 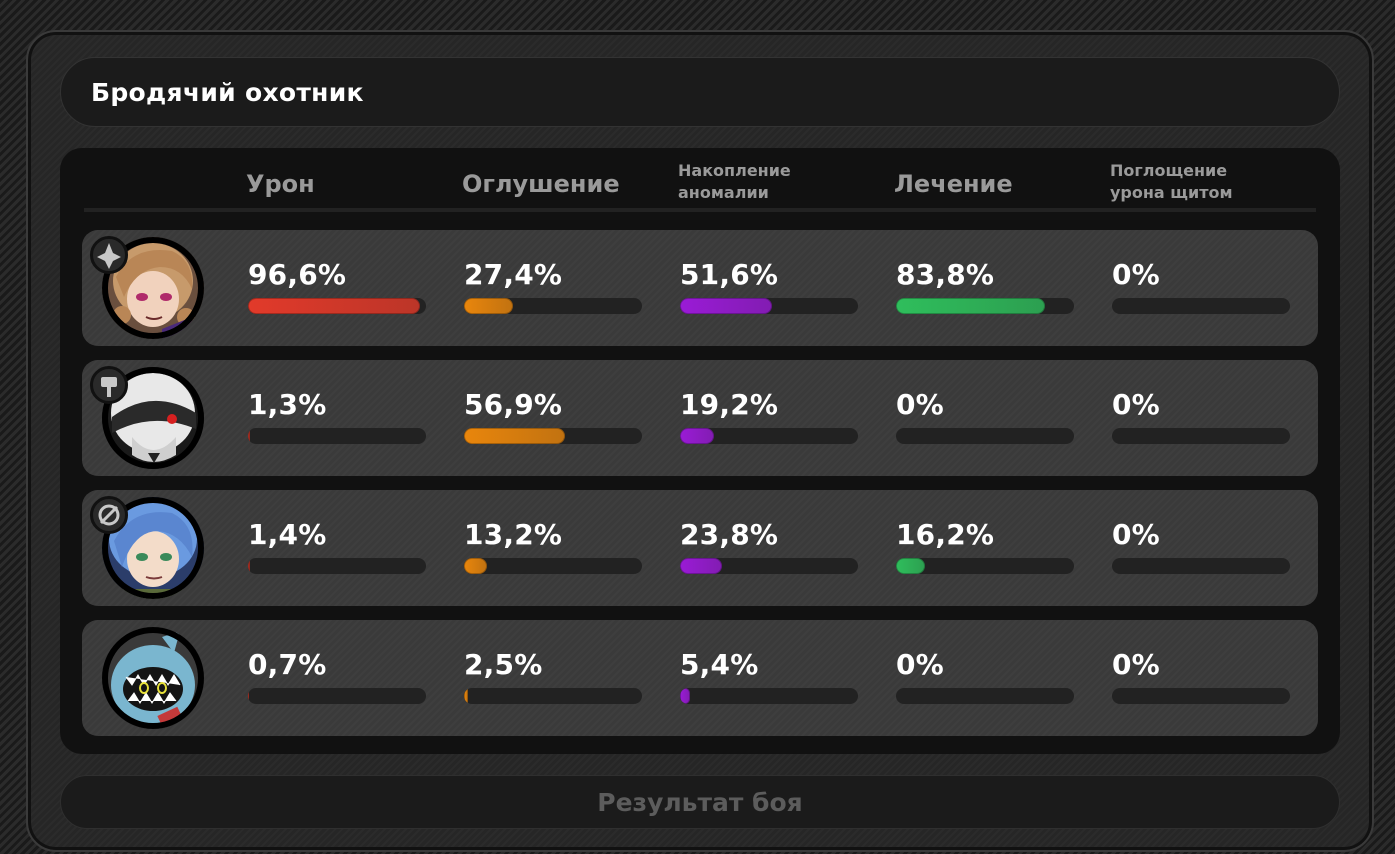 I want to click on healing-percent: 83,8%, so click(x=945, y=274).